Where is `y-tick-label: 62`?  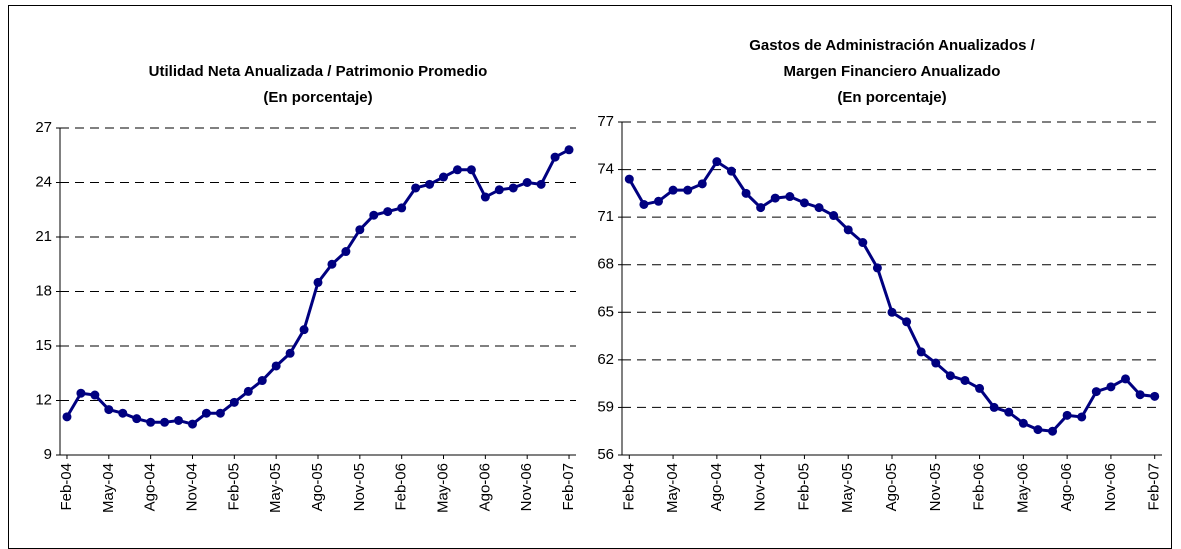 y-tick-label: 62 is located at coordinates (605, 359).